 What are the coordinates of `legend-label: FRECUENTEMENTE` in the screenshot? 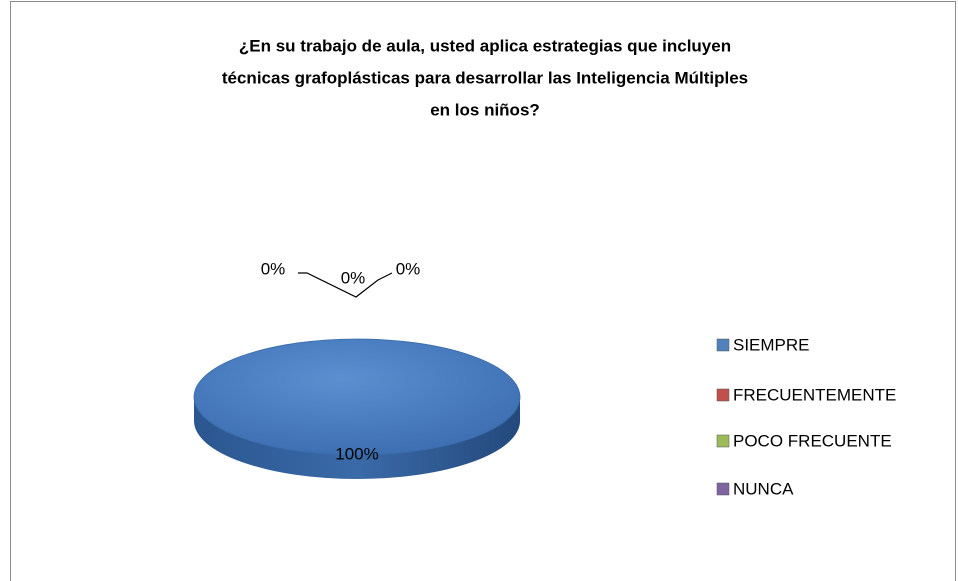 It's located at (814, 394).